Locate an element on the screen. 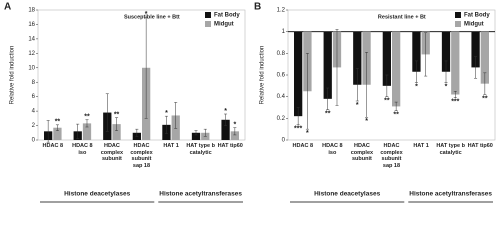 Image resolution: width=500 pixels, height=240 pixels. y-tick-label: 8 is located at coordinates (34, 83).